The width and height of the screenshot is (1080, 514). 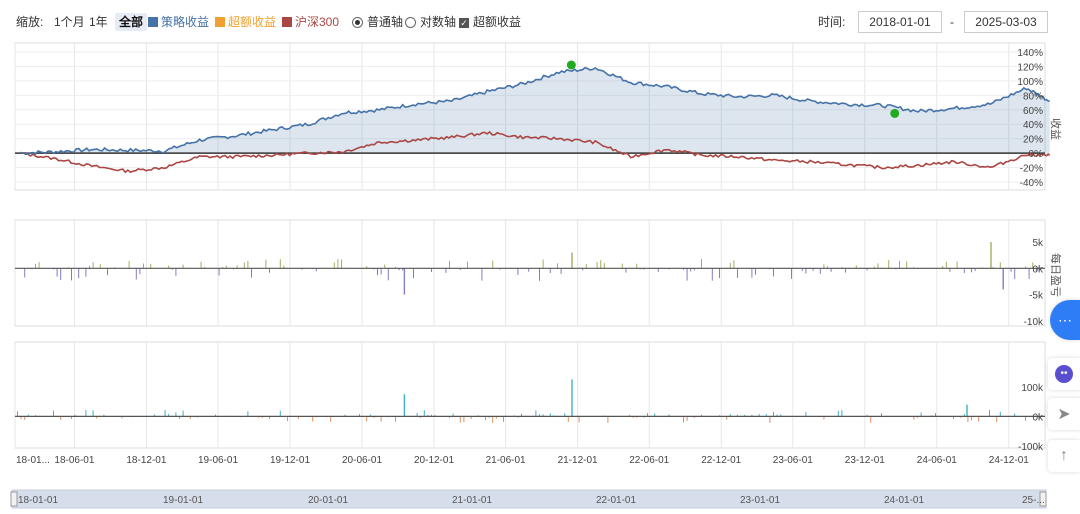 What do you see at coordinates (832, 22) in the screenshot?
I see `time-label: 时间:` at bounding box center [832, 22].